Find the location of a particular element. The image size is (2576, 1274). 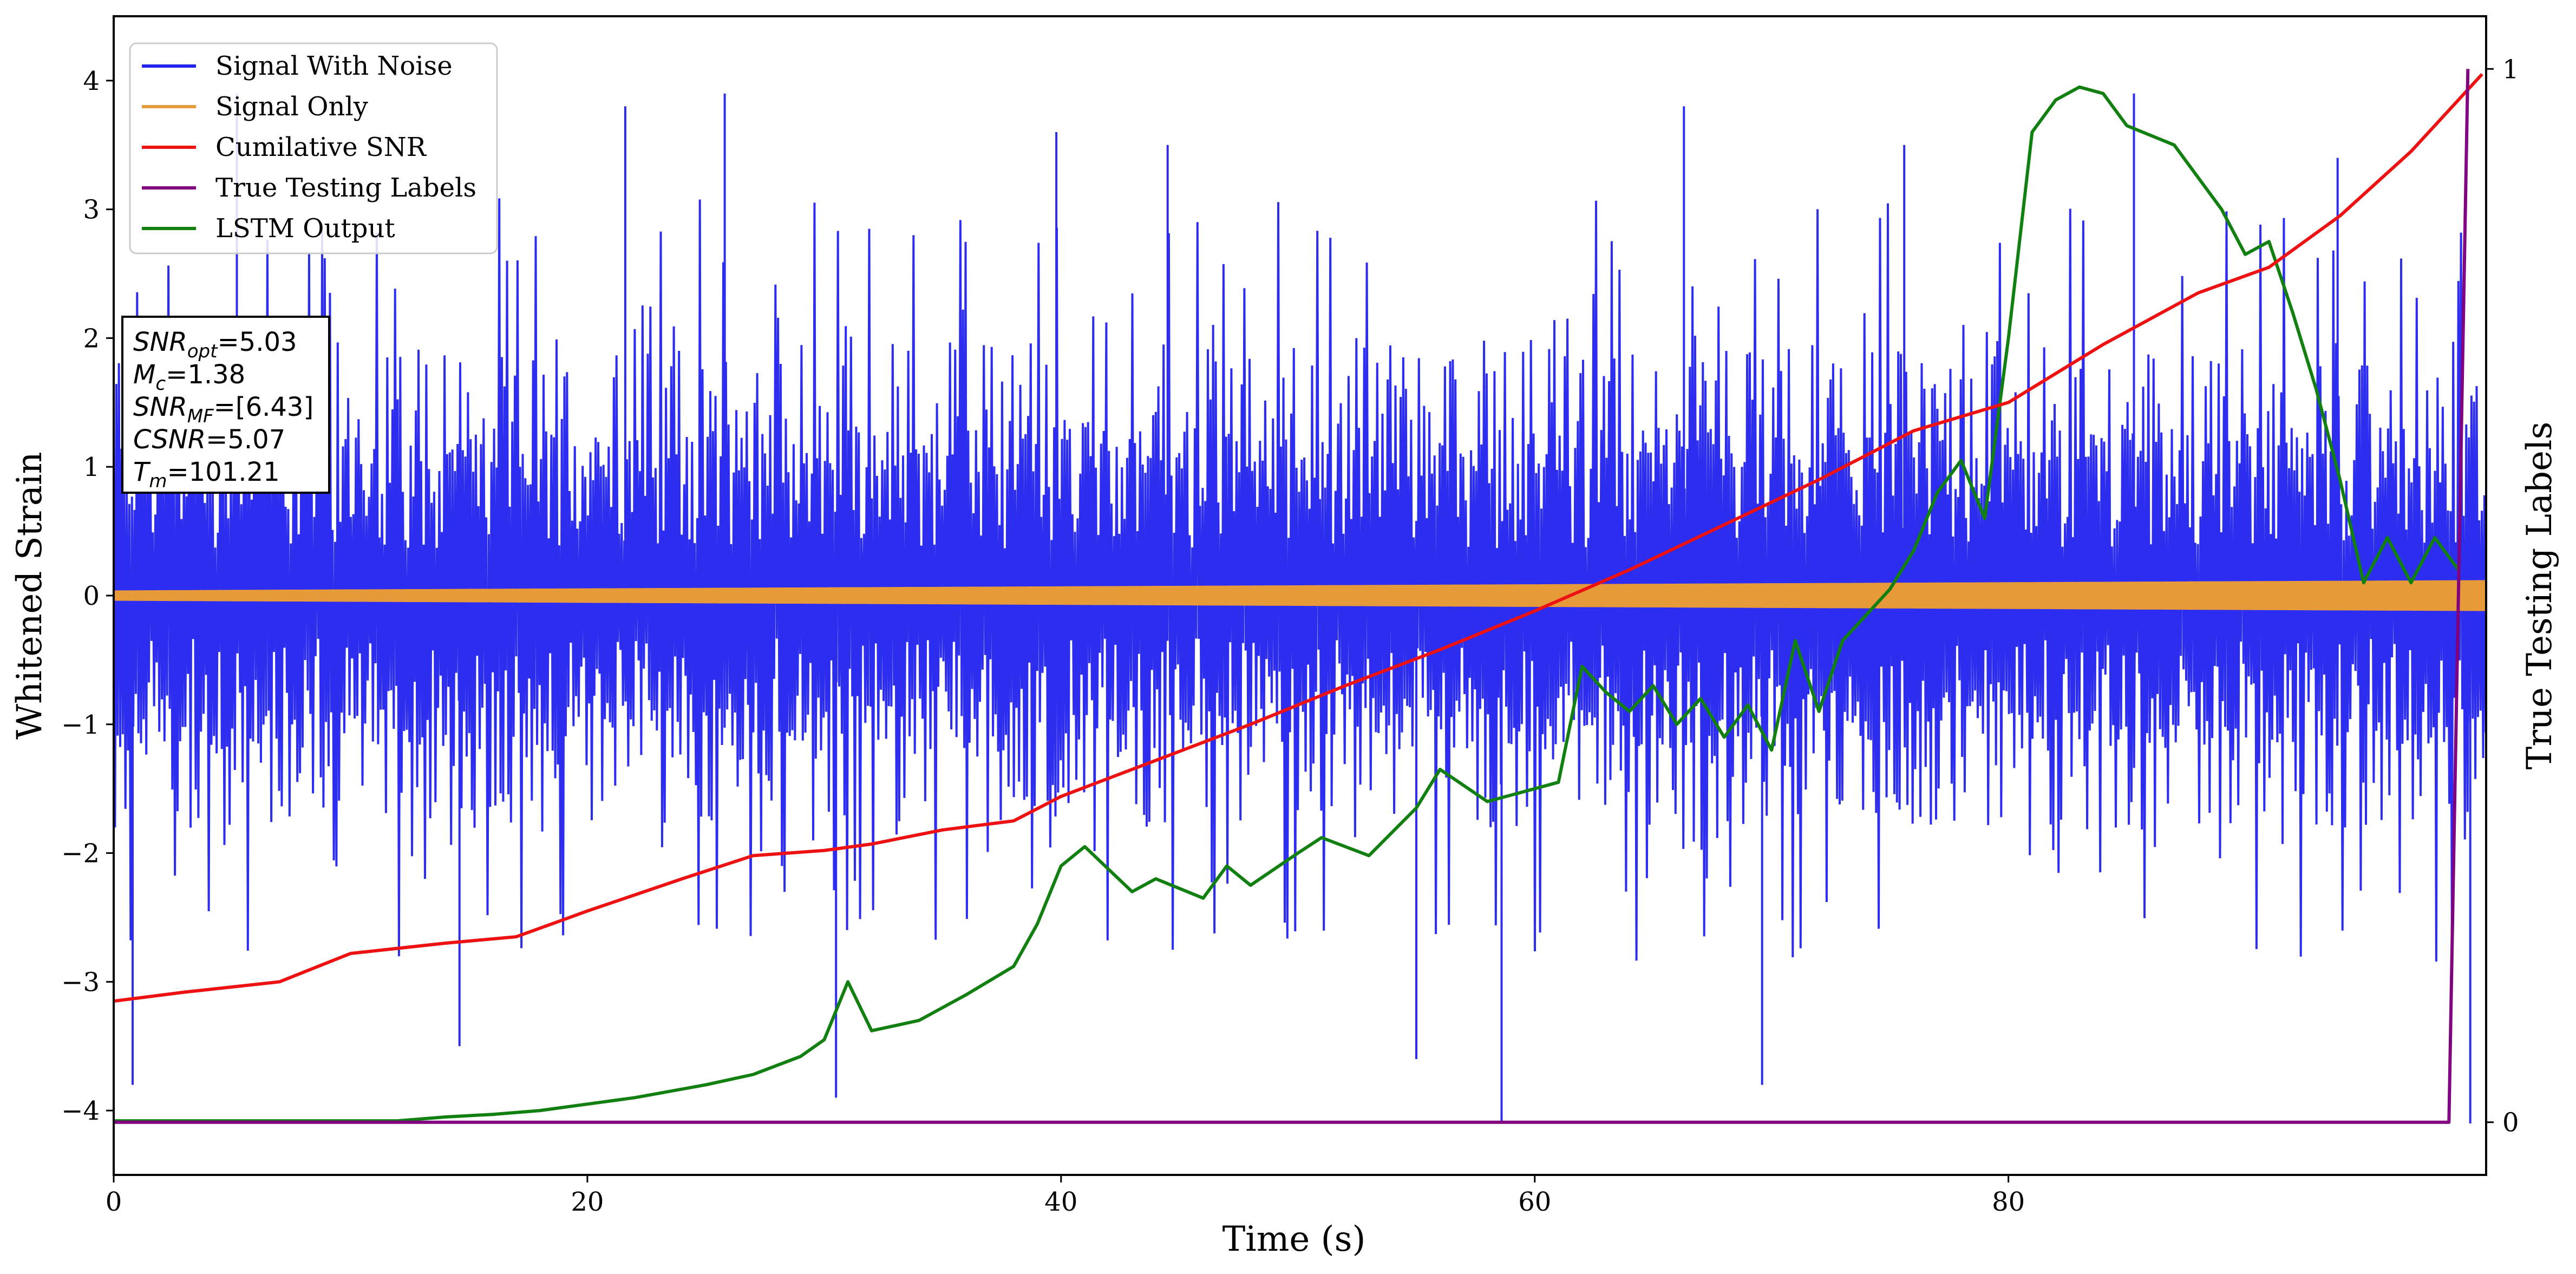

legend-label-cumulative-snr: Cumilative SNR is located at coordinates (321, 147).